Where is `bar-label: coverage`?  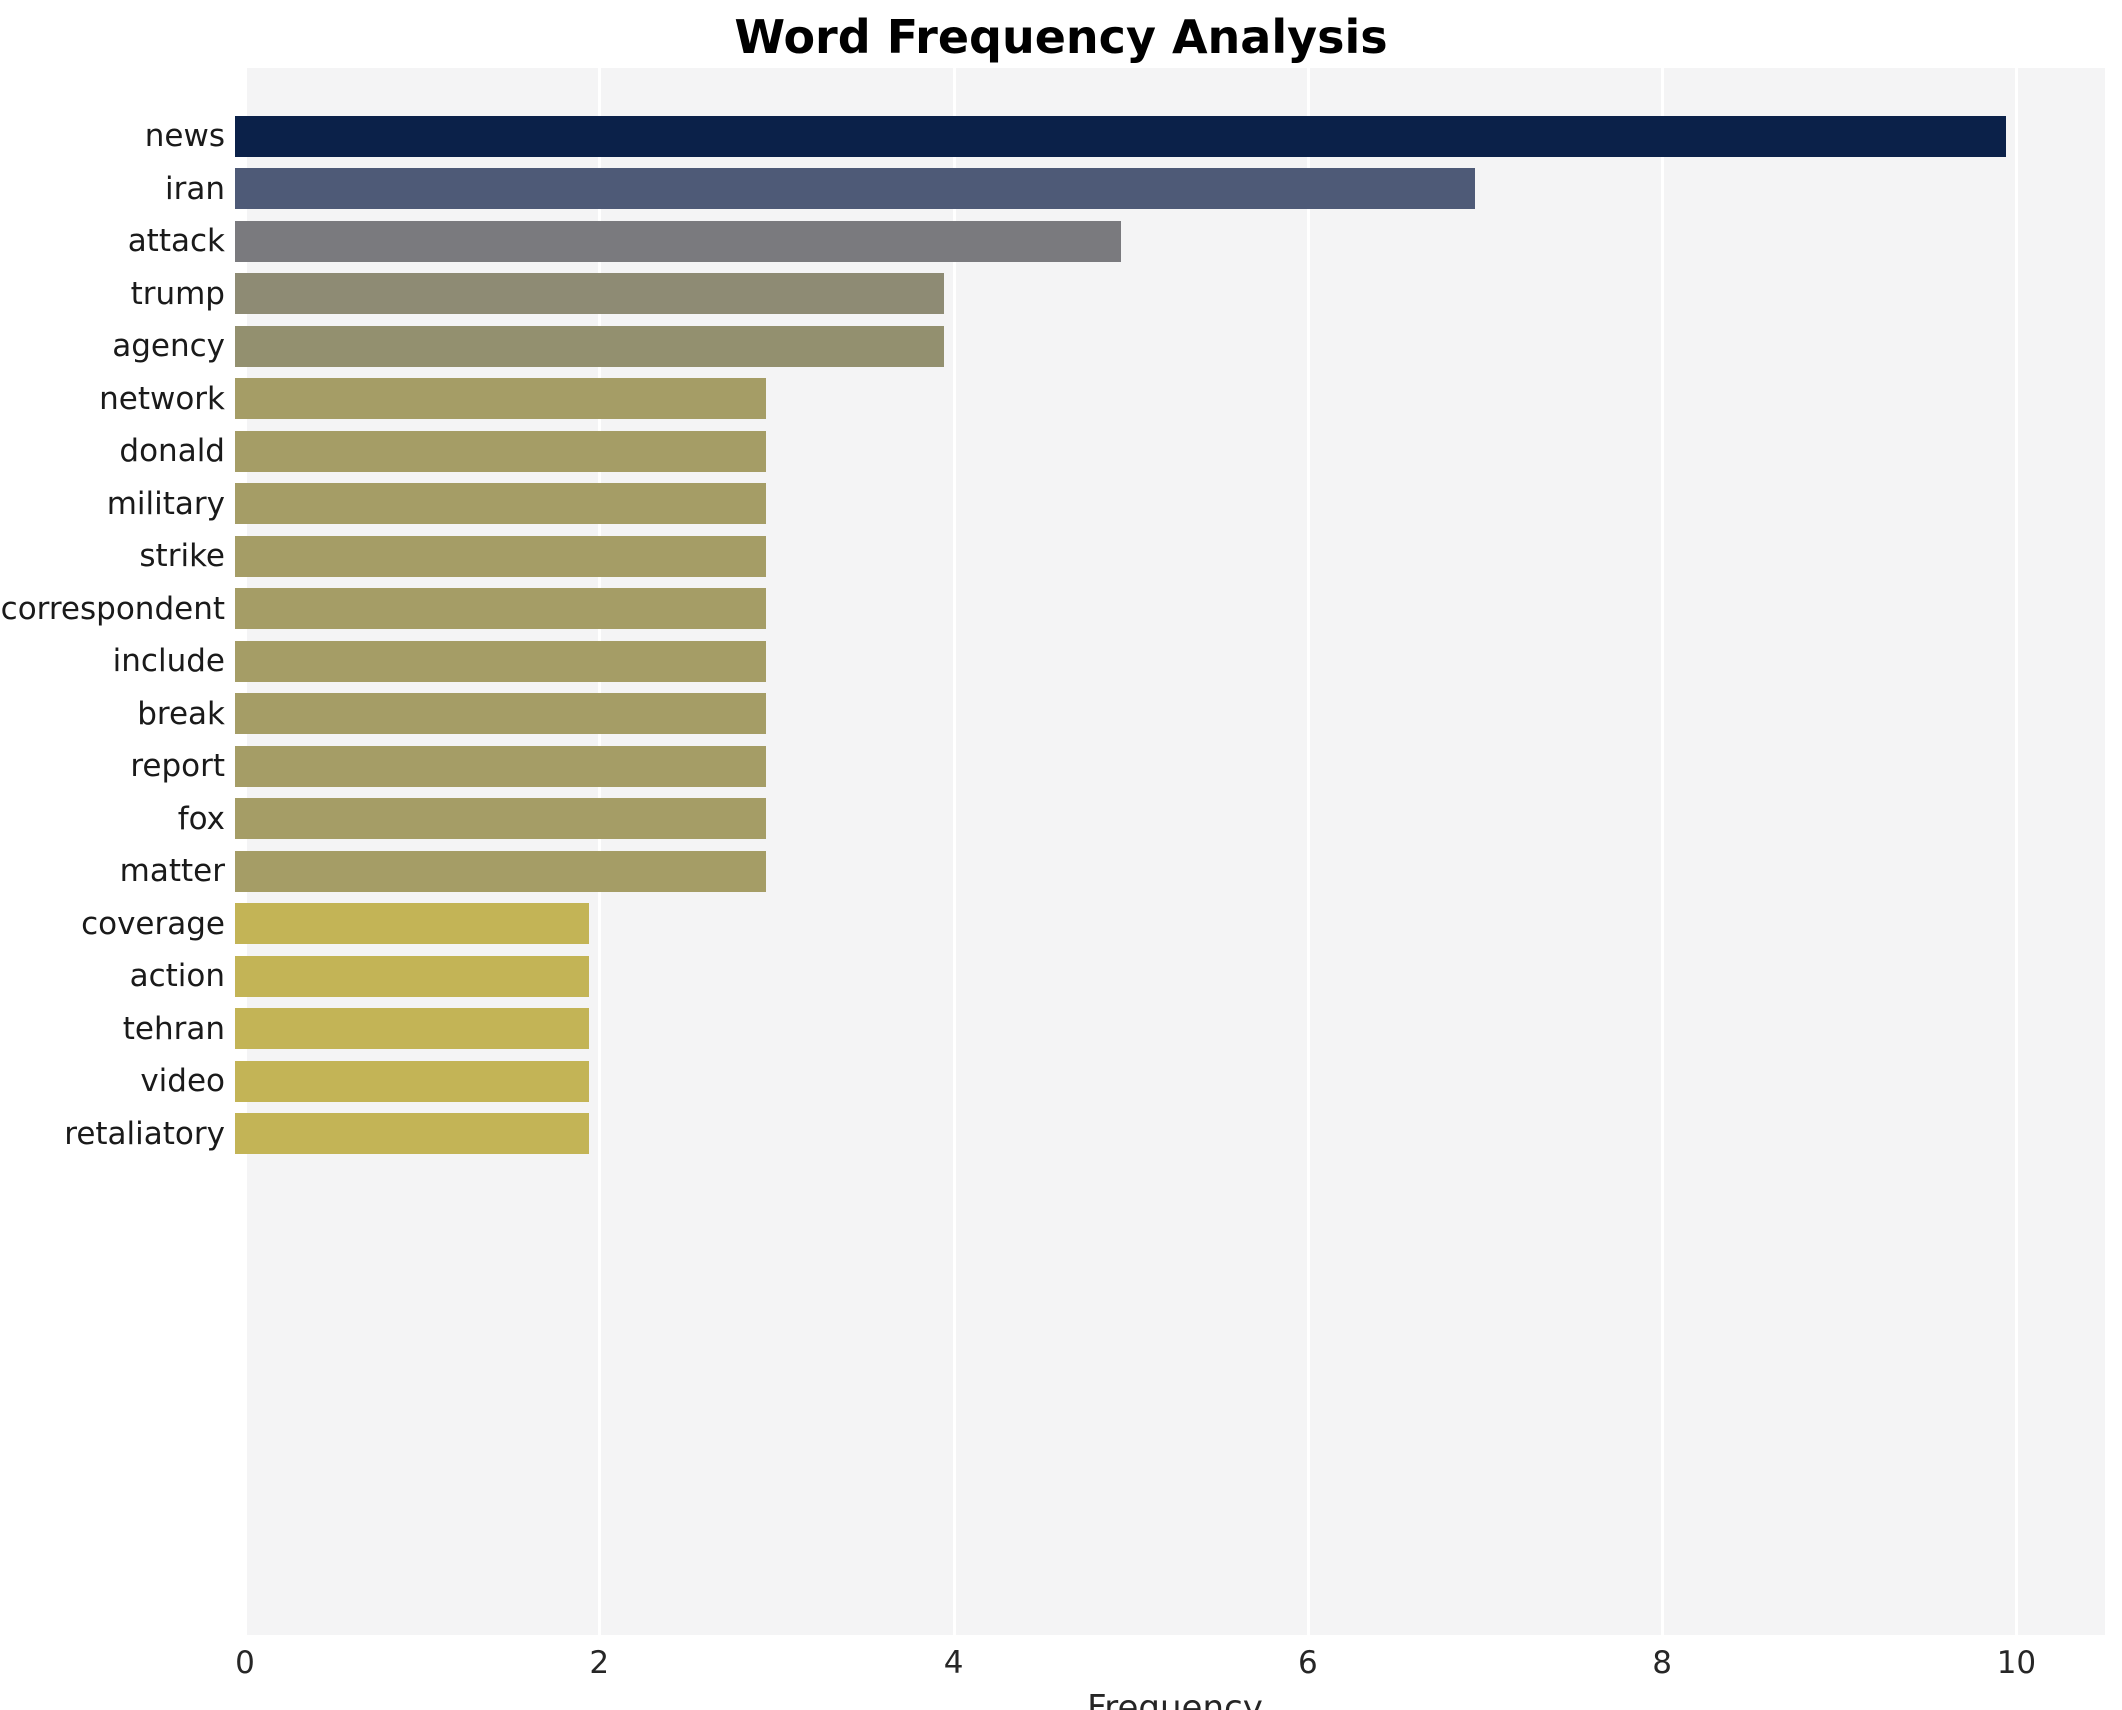 bar-label: coverage is located at coordinates (153, 923).